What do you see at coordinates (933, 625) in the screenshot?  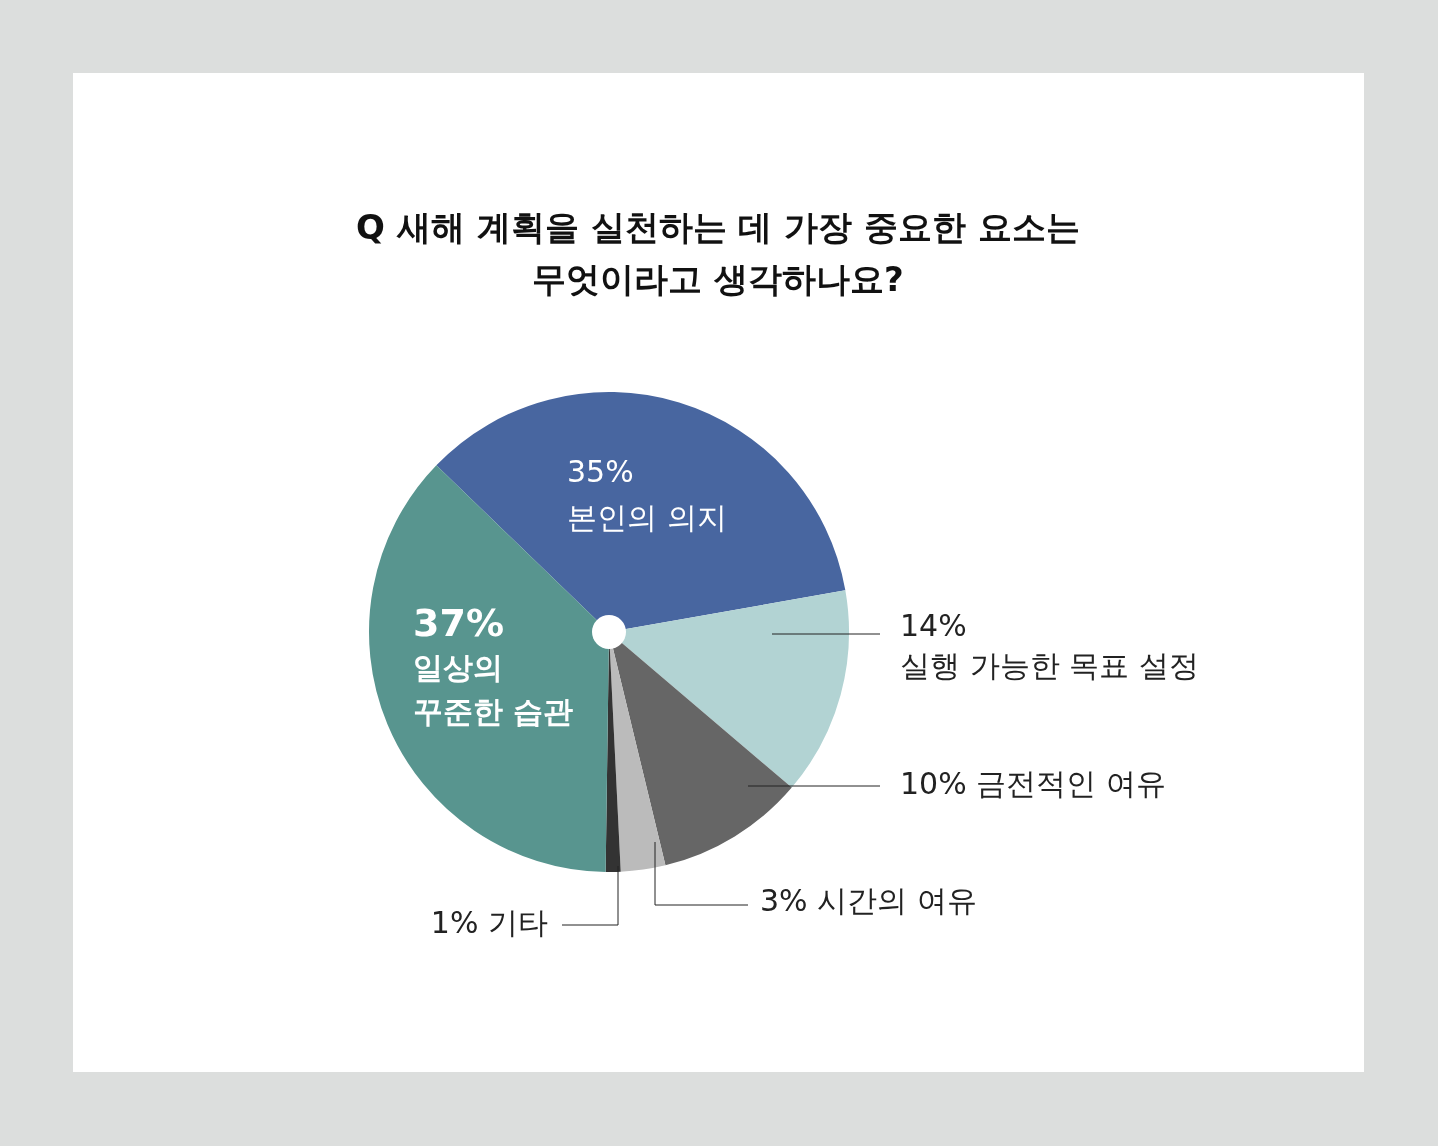 I see `data-label: 14%` at bounding box center [933, 625].